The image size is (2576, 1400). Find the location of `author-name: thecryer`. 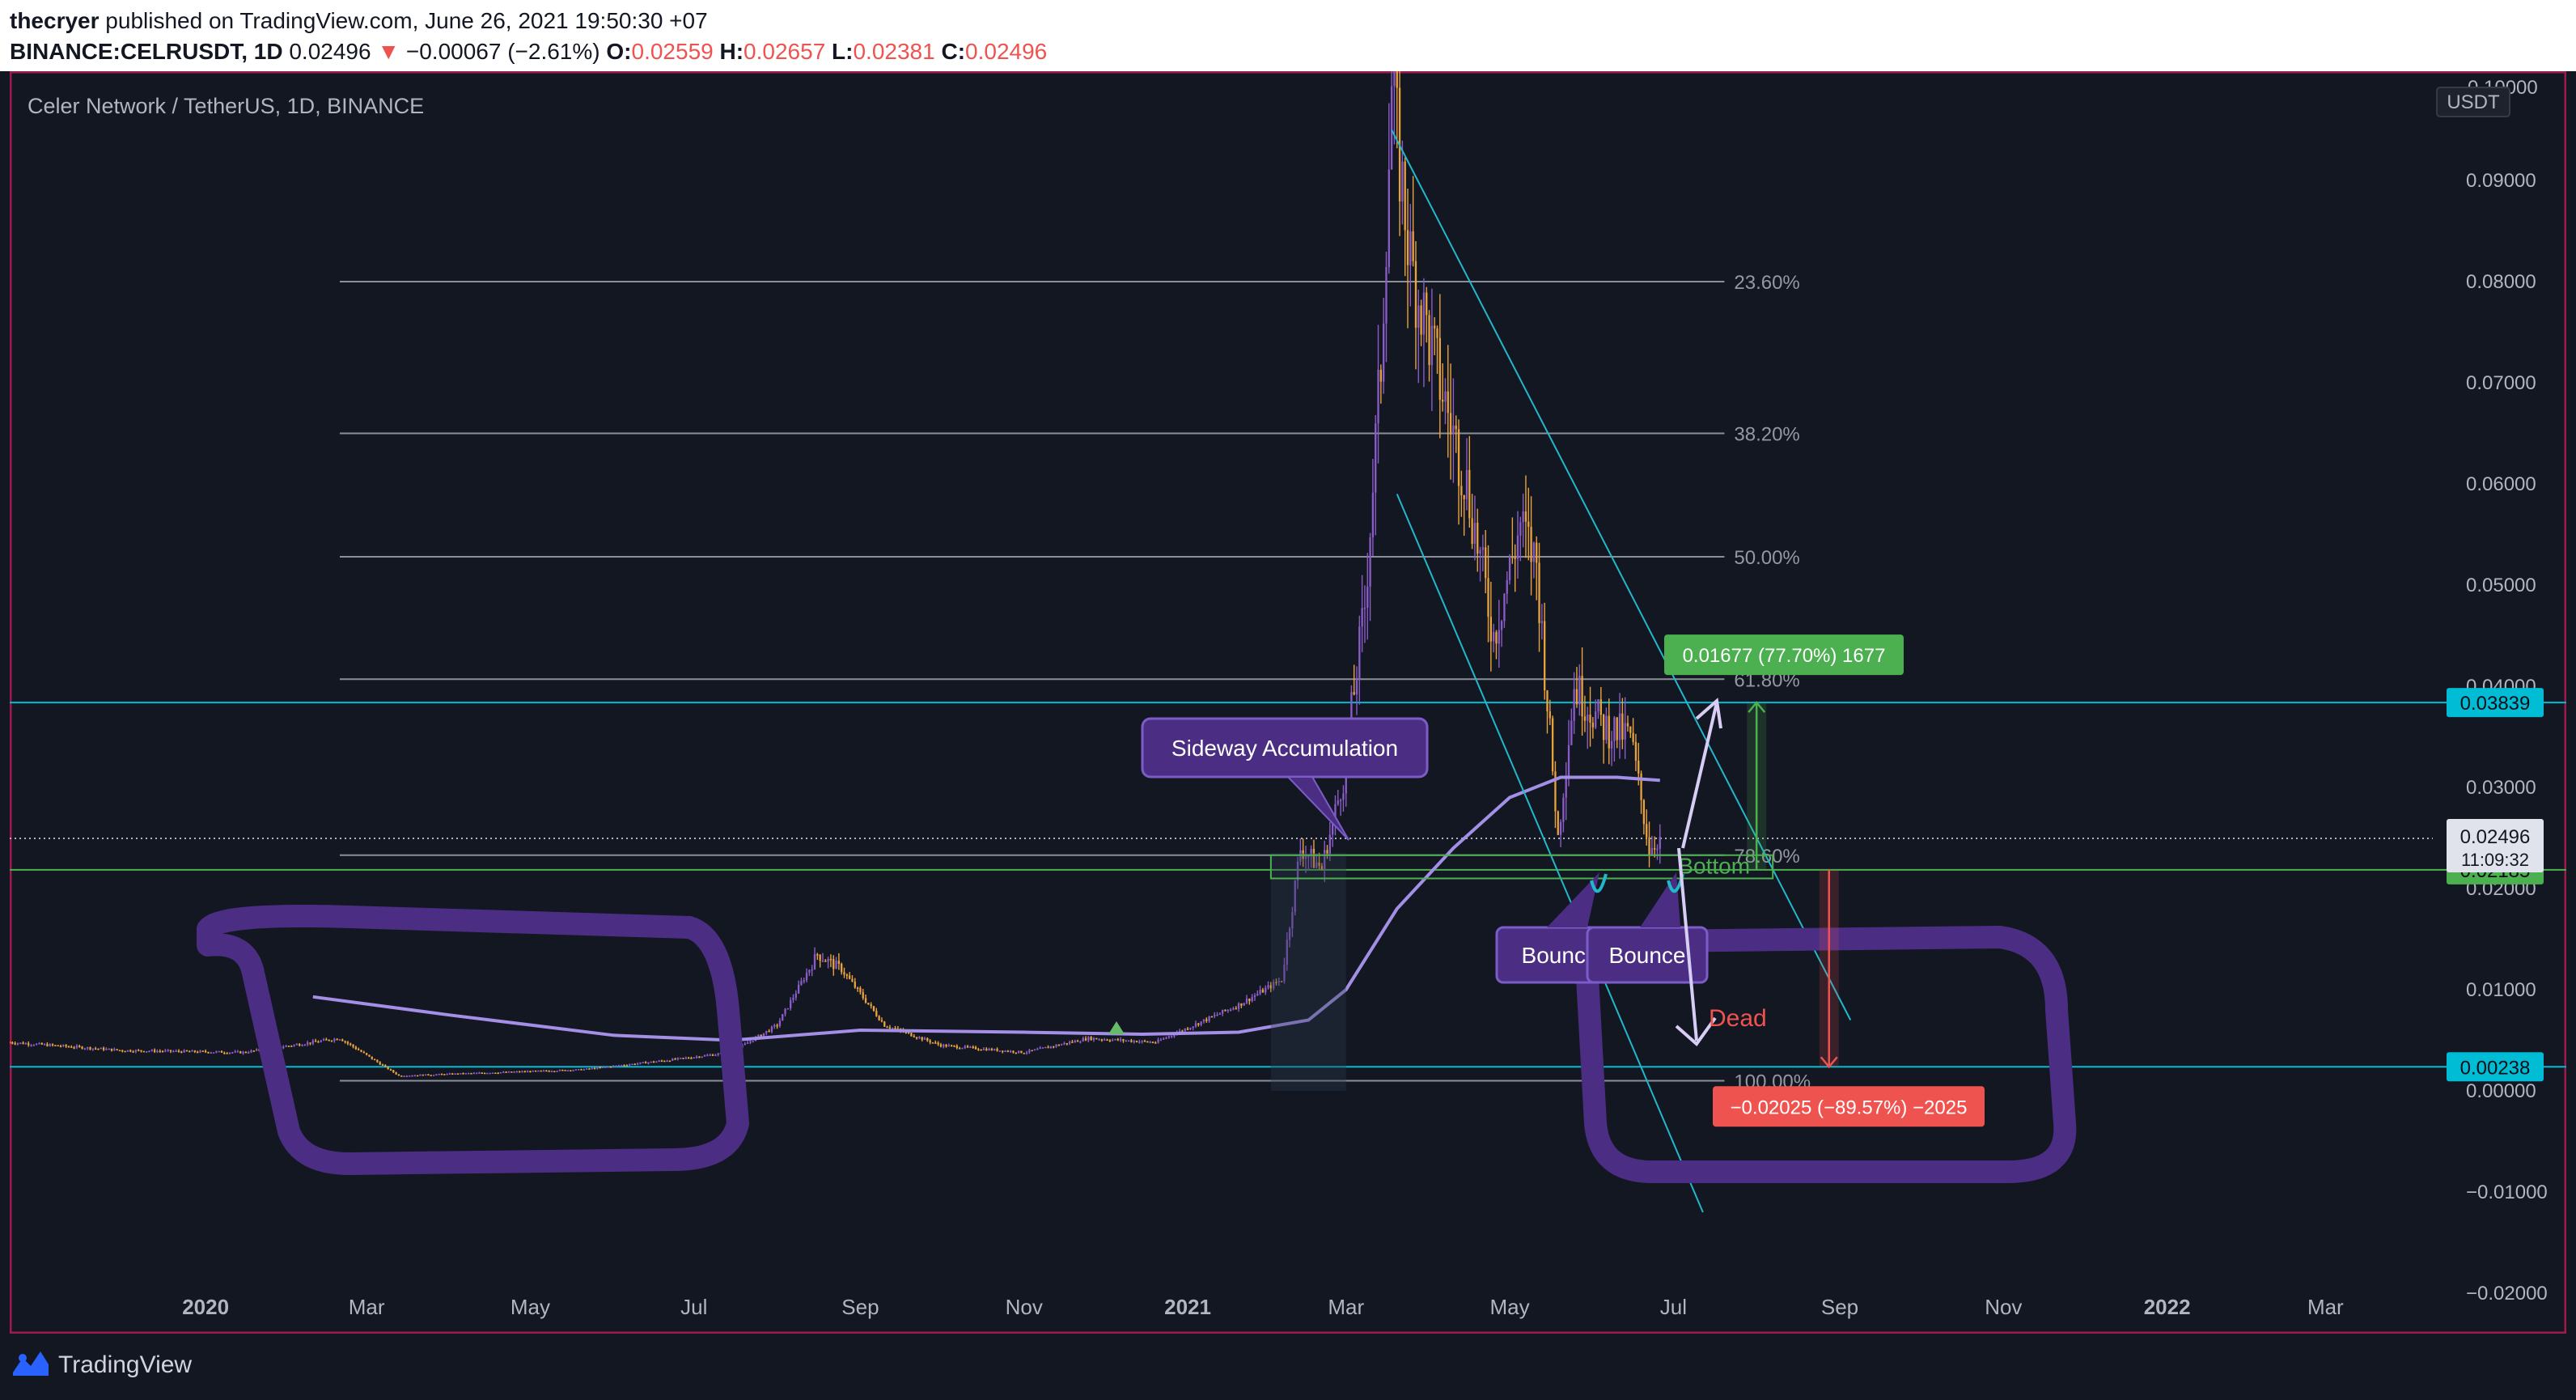

author-name: thecryer is located at coordinates (55, 21).